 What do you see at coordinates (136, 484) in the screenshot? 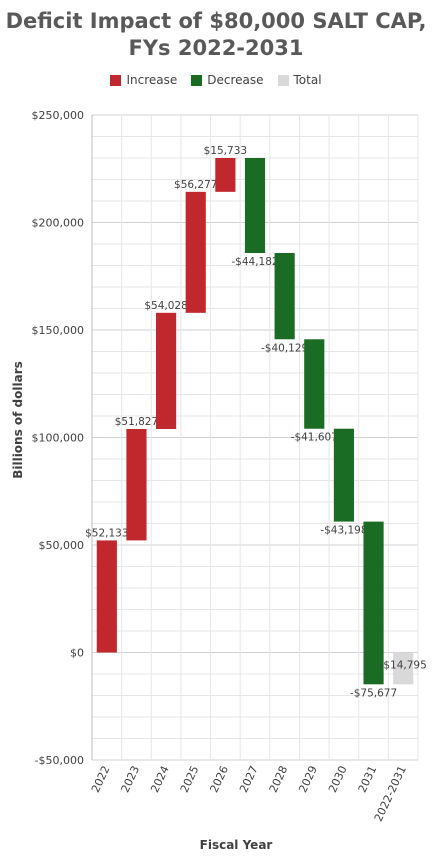
I see `bar-2023` at bounding box center [136, 484].